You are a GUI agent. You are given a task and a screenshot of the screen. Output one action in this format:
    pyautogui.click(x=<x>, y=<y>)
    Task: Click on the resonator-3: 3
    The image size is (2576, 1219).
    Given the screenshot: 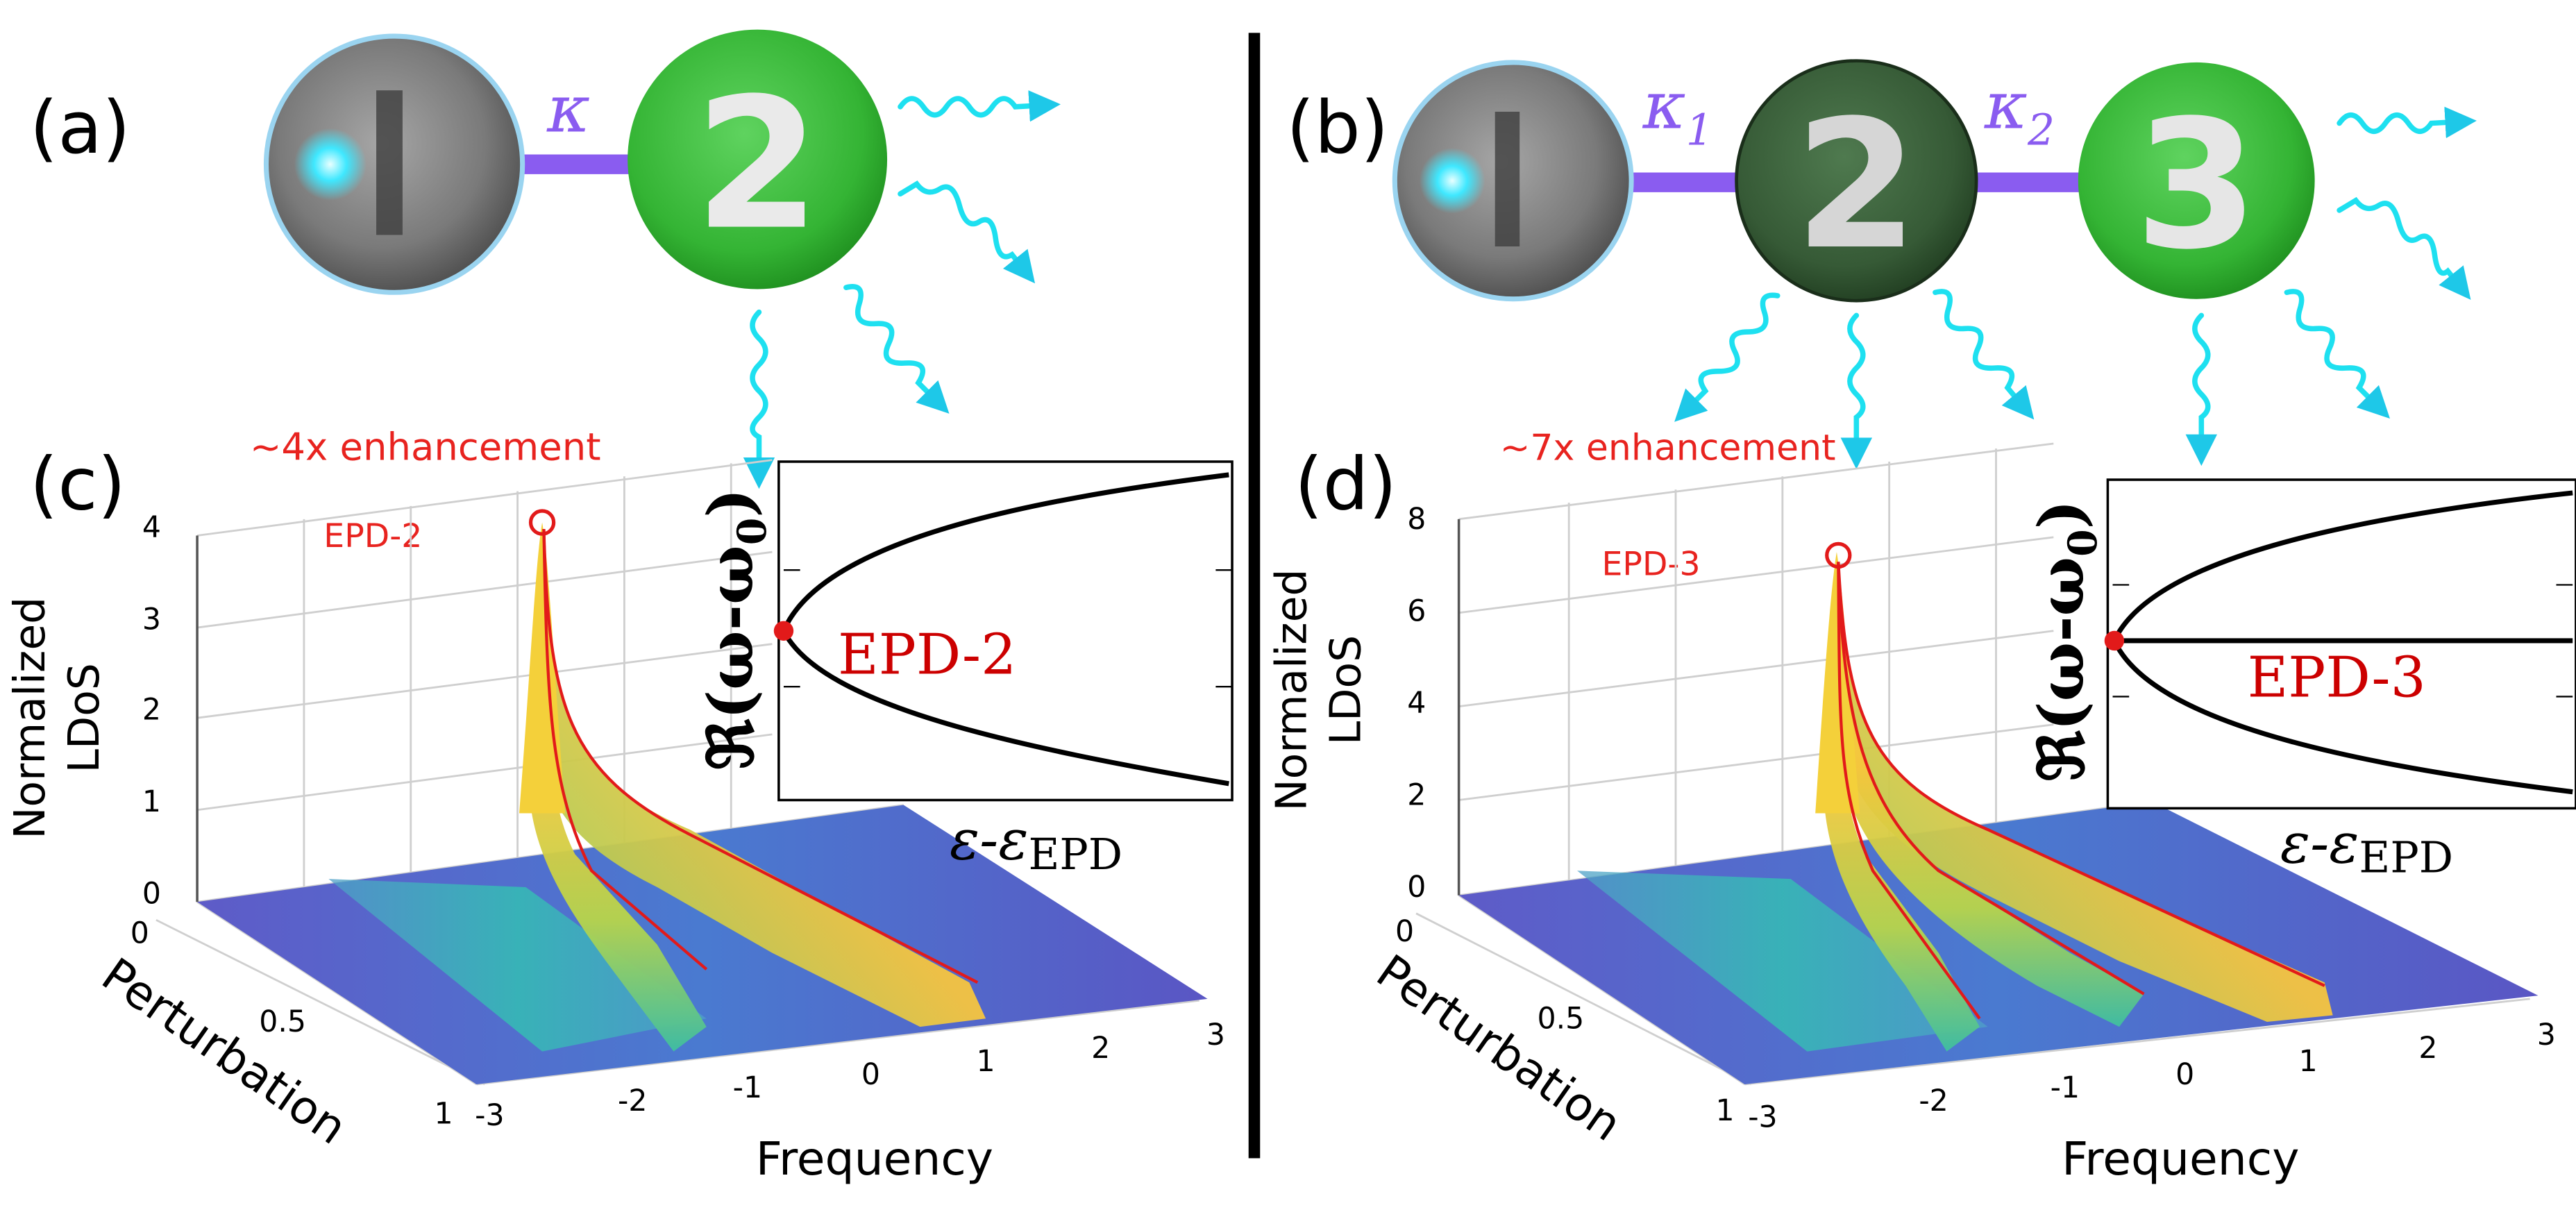 What is the action you would take?
    pyautogui.click(x=2196, y=180)
    